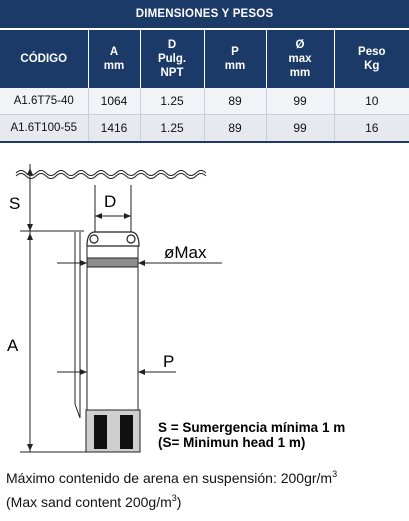 The width and height of the screenshot is (409, 521). Describe the element at coordinates (44, 127) in the screenshot. I see `cell-codigo: A1.6T100-55` at that location.